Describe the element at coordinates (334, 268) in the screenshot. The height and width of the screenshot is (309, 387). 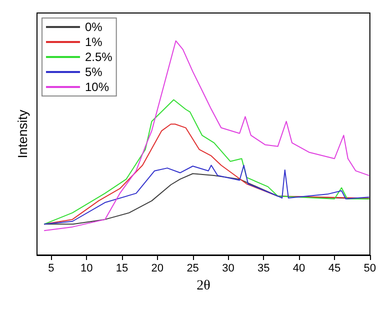
I see `x-tick-label: 45` at that location.